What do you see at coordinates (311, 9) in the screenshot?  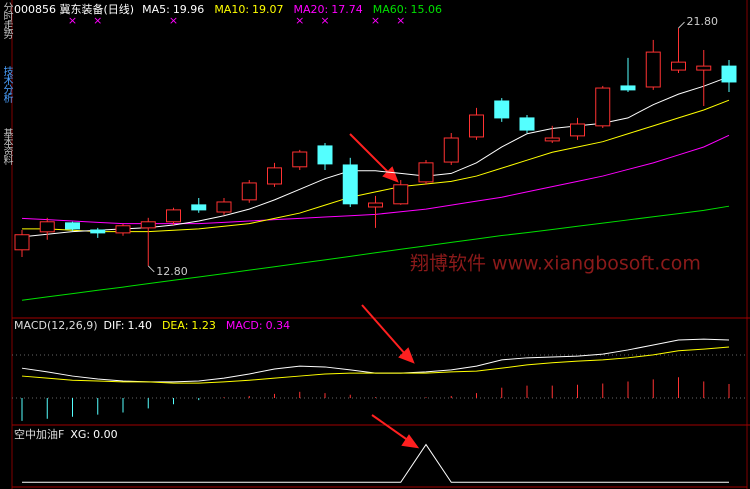 I see `legend-label: MA20:` at bounding box center [311, 9].